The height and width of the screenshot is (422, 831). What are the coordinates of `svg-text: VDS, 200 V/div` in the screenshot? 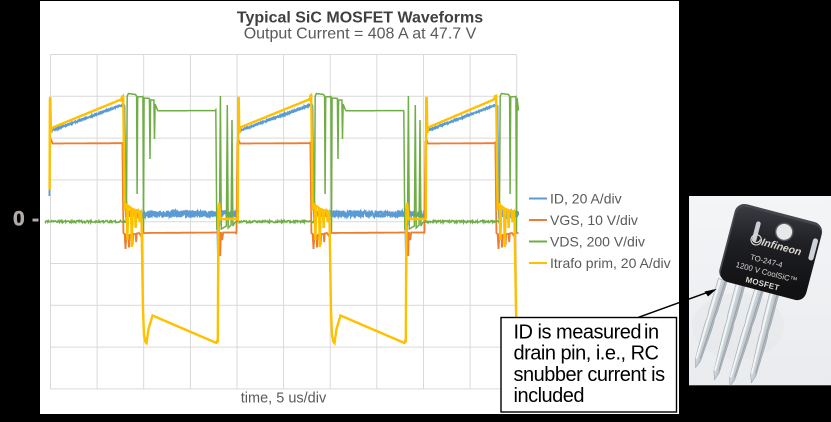 It's located at (597, 242).